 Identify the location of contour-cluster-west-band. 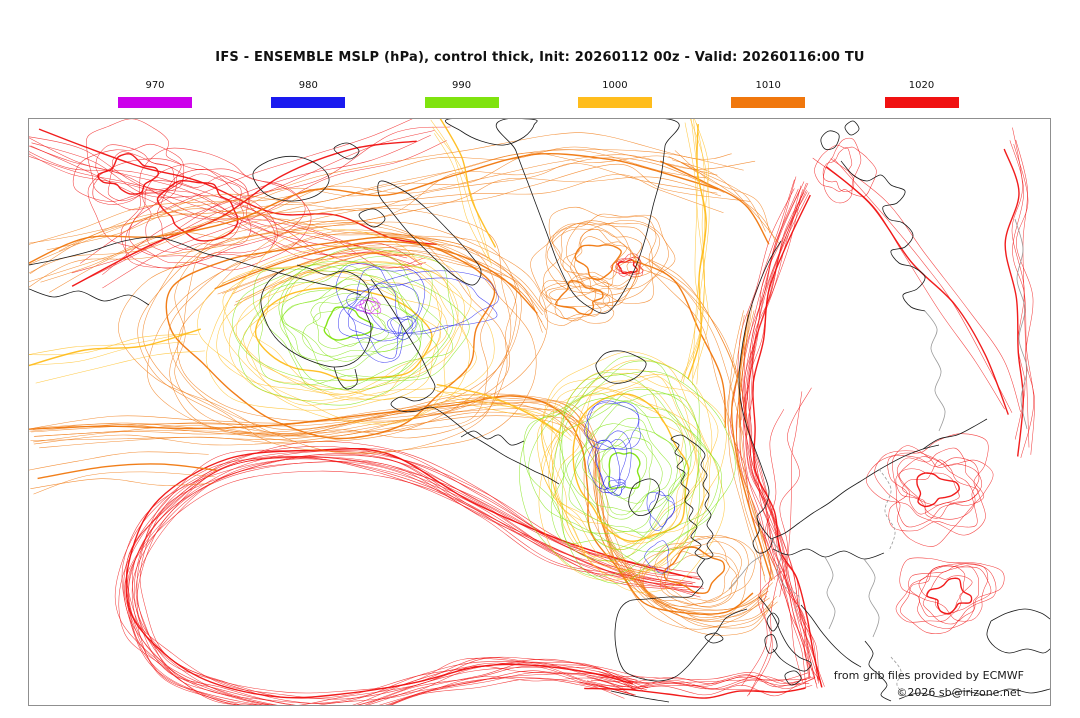
(117, 356).